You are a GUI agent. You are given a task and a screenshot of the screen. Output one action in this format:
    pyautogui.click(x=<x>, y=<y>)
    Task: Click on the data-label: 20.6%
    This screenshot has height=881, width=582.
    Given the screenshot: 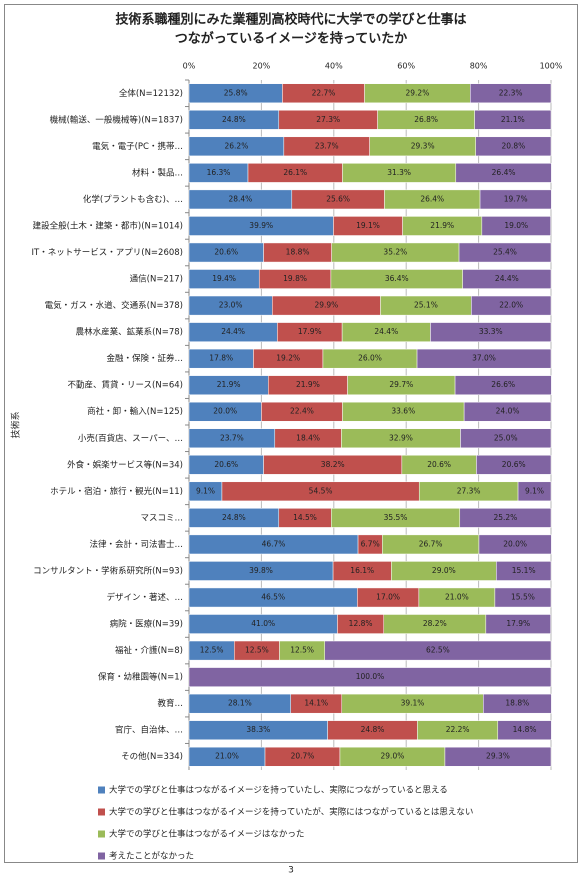 What is the action you would take?
    pyautogui.click(x=226, y=252)
    